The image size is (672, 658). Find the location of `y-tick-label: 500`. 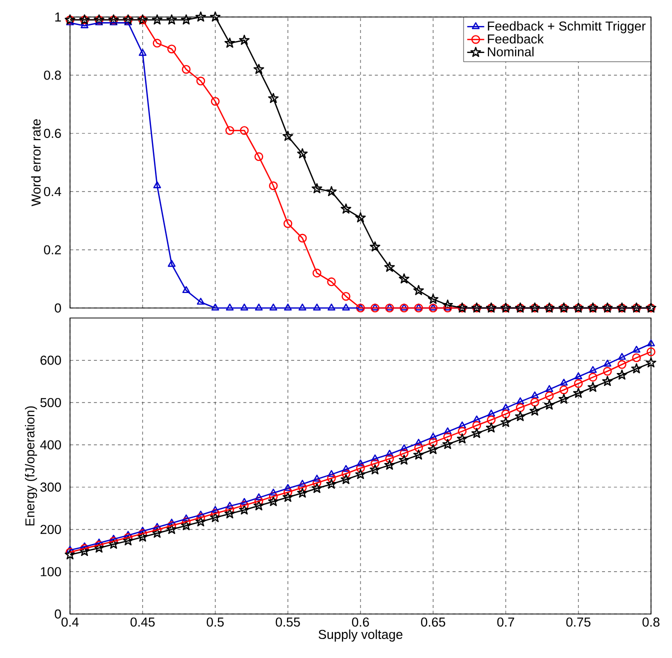

y-tick-label: 500 is located at coordinates (50, 403).